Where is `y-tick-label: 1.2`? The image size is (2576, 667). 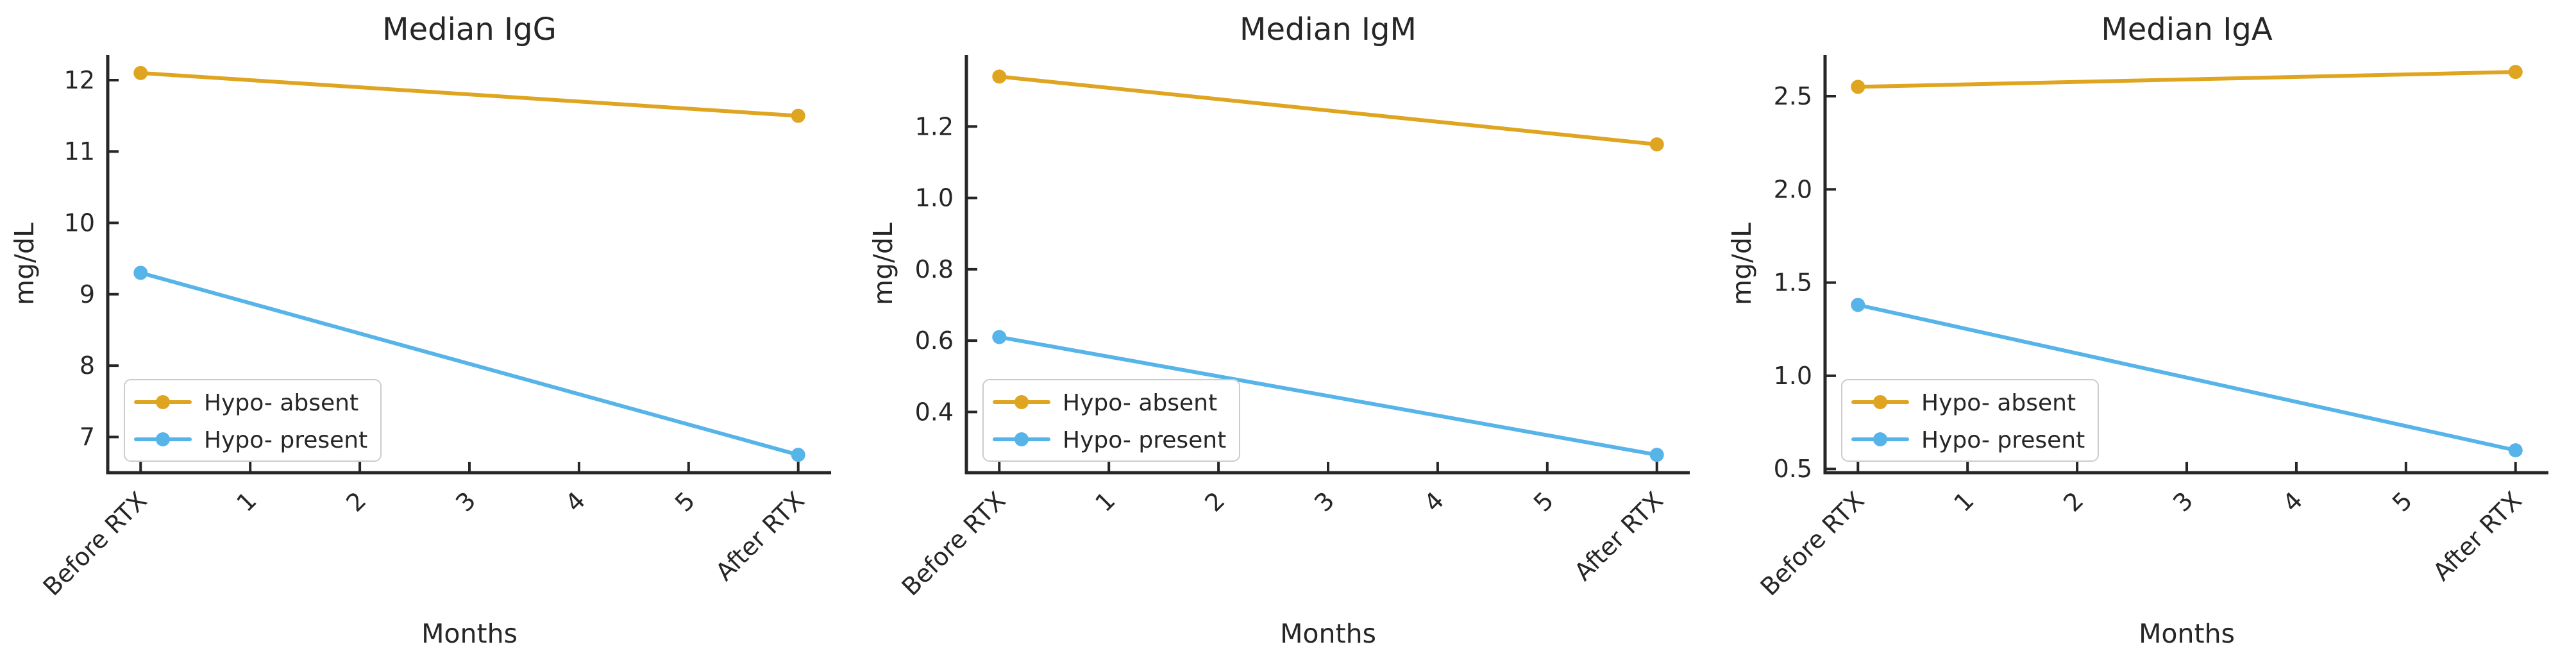 y-tick-label: 1.2 is located at coordinates (934, 126).